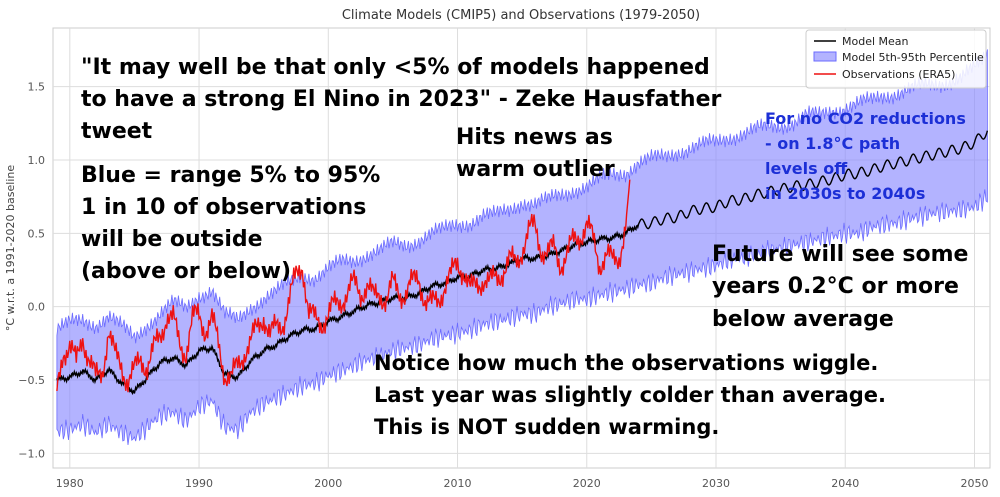 This screenshot has width=1000, height=497. I want to click on annotation-blue-range-line-3: will be outside, so click(172, 239).